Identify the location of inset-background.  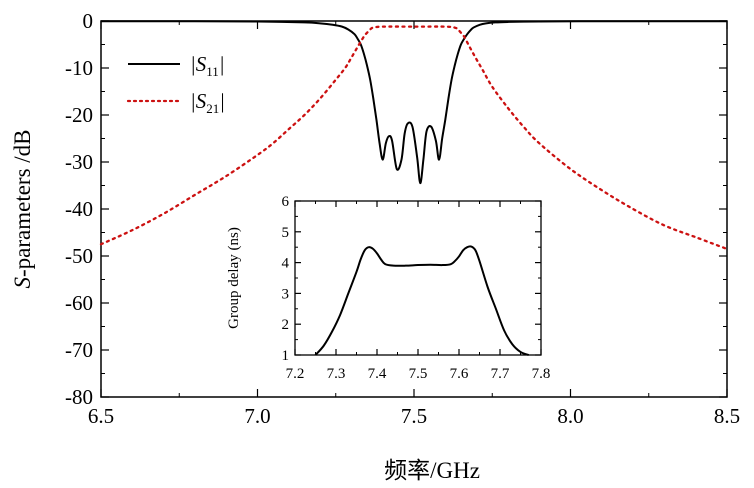
(418, 278).